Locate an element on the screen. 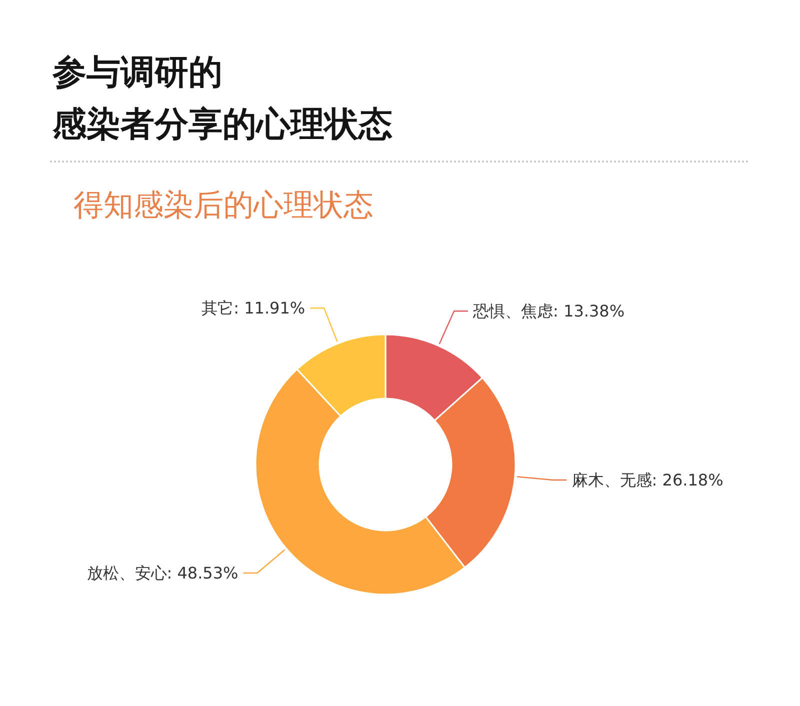 This screenshot has height=706, width=800. chart-title: 参与调研的感染者分享的心理状态 is located at coordinates (222, 98).